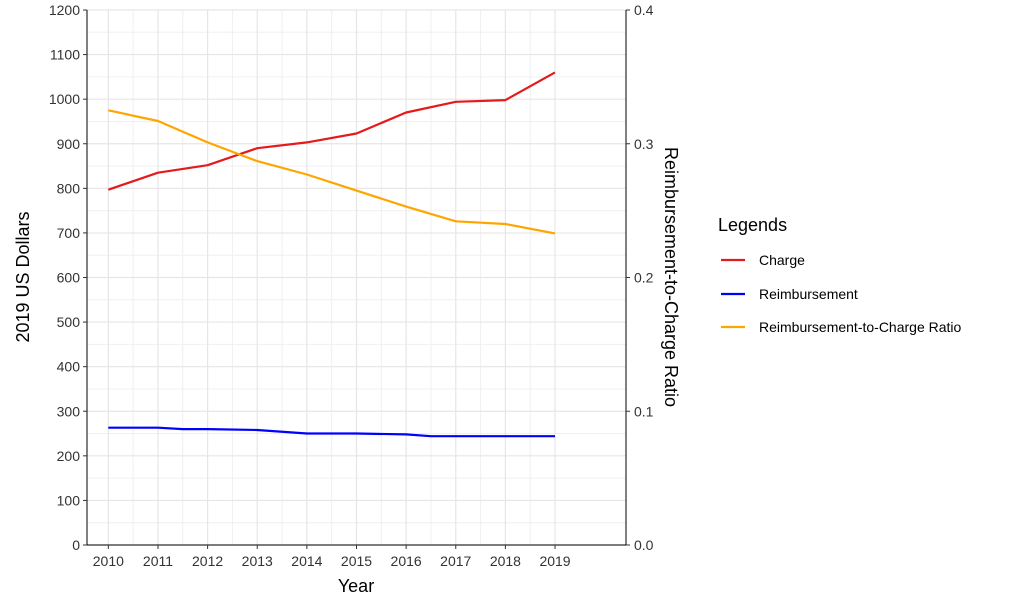 The width and height of the screenshot is (1024, 603). What do you see at coordinates (108, 561) in the screenshot?
I see `x-axis-tick-label: 2010` at bounding box center [108, 561].